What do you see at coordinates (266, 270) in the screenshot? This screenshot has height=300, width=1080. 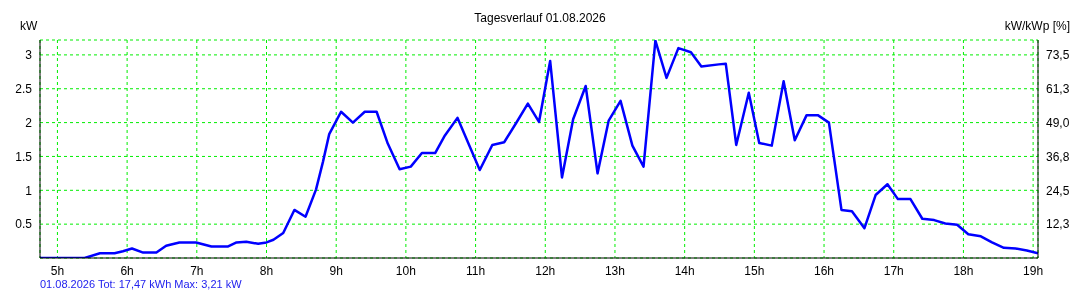 I see `x-tick-label: 8h` at bounding box center [266, 270].